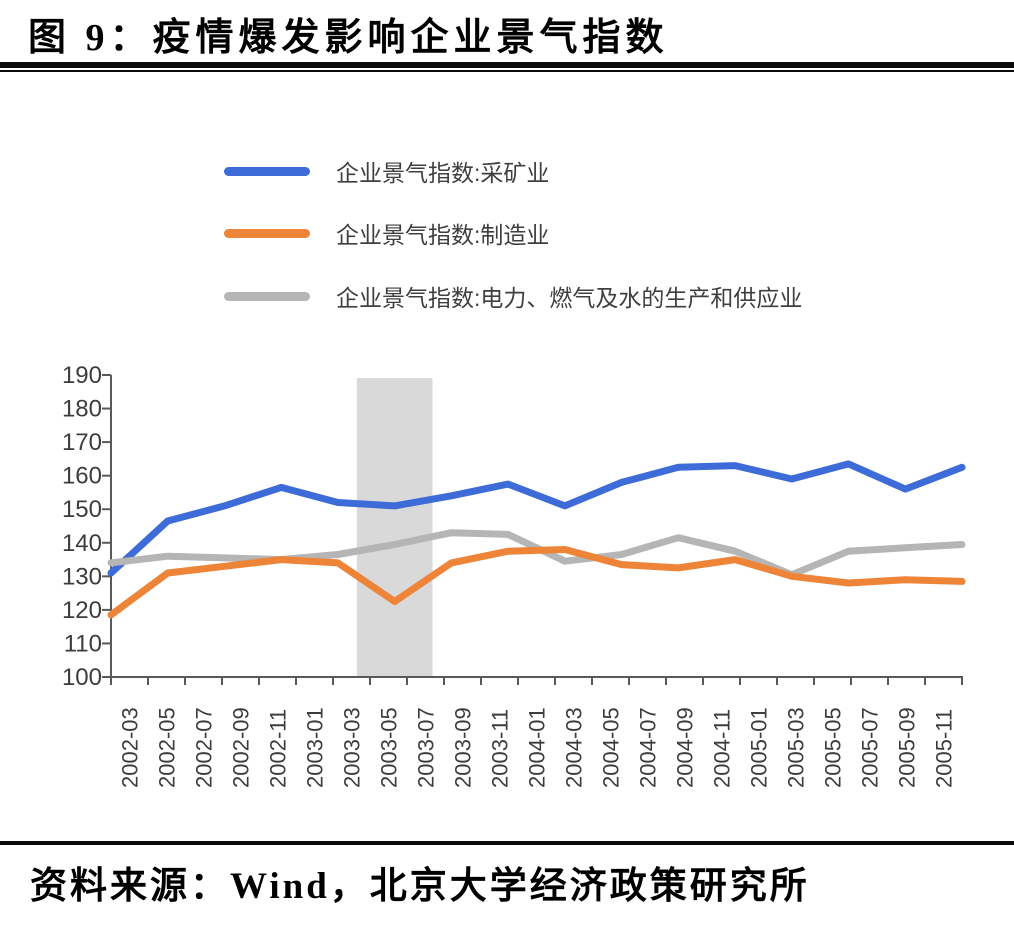 This screenshot has height=936, width=1014. I want to click on footer-separator-rule, so click(507, 843).